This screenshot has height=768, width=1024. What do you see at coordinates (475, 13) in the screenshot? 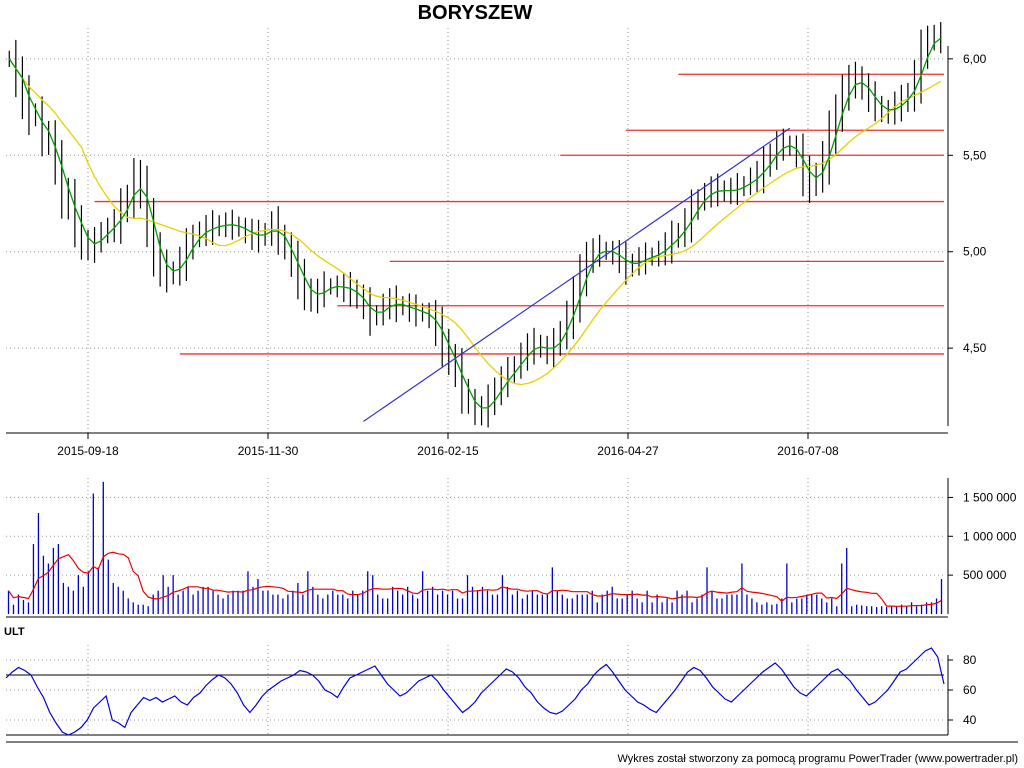
I see `chart-title: BORYSZEW` at bounding box center [475, 13].